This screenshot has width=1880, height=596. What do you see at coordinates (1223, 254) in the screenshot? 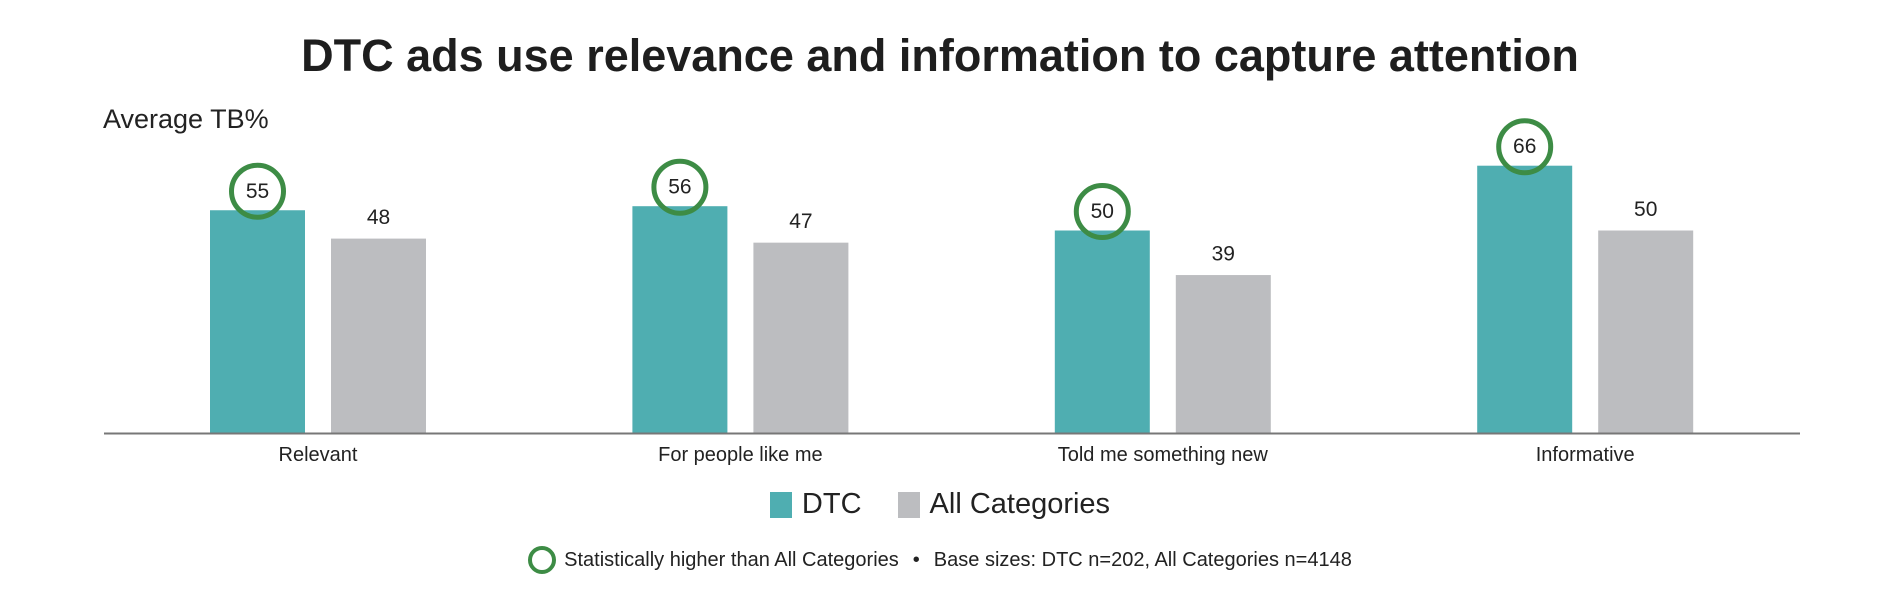
I see `data-label-all-categories: 39` at bounding box center [1223, 254].